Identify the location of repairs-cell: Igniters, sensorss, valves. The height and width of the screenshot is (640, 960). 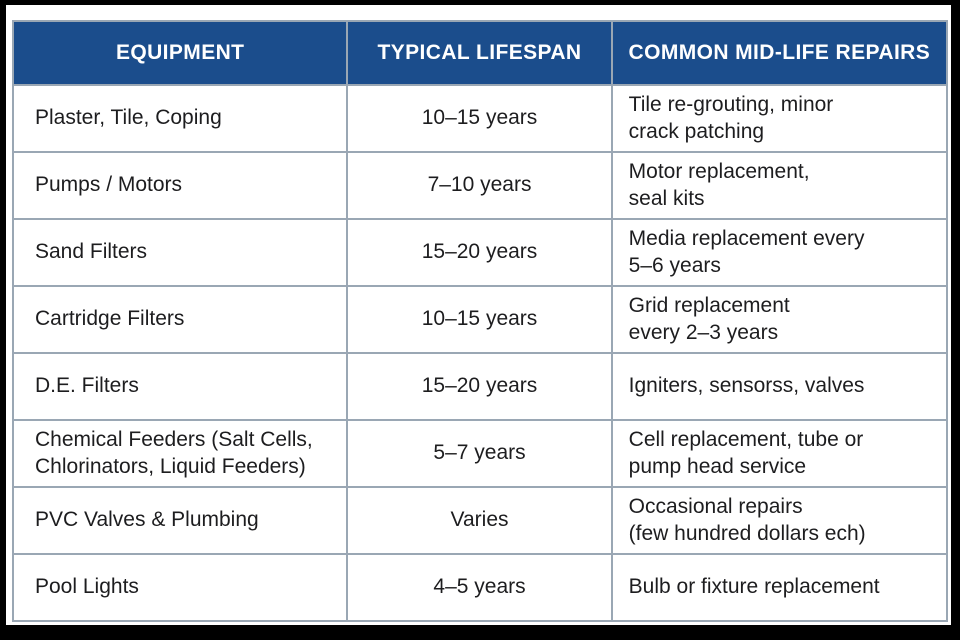
(779, 386).